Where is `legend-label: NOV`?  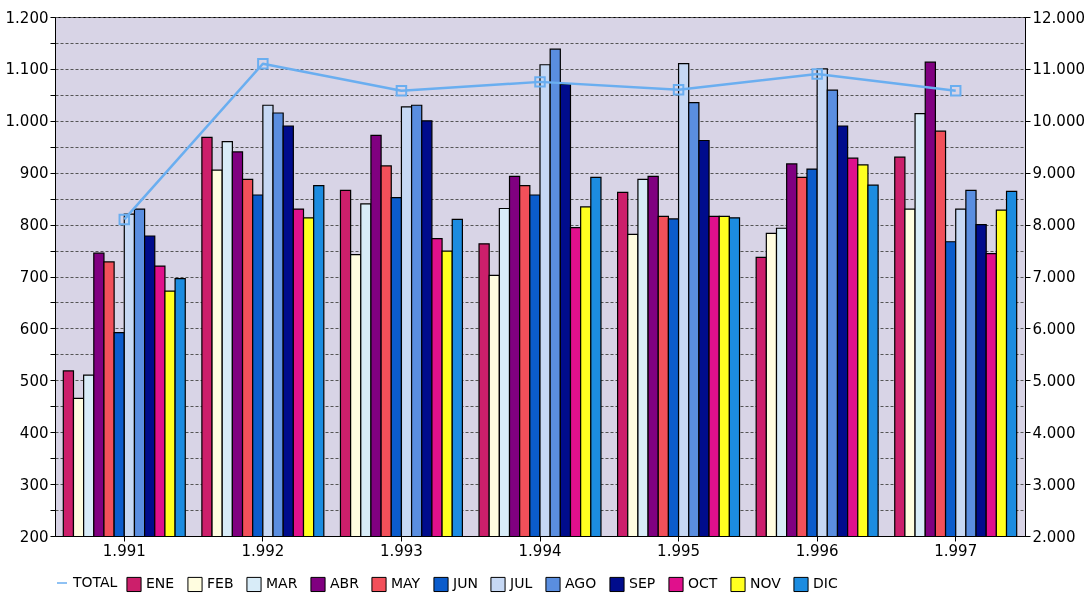
legend-label: NOV is located at coordinates (766, 583).